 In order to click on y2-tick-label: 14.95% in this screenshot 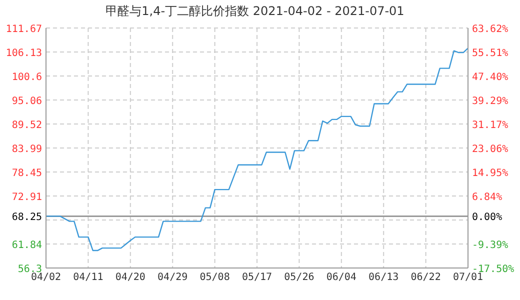, I will do `click(490, 173)`.